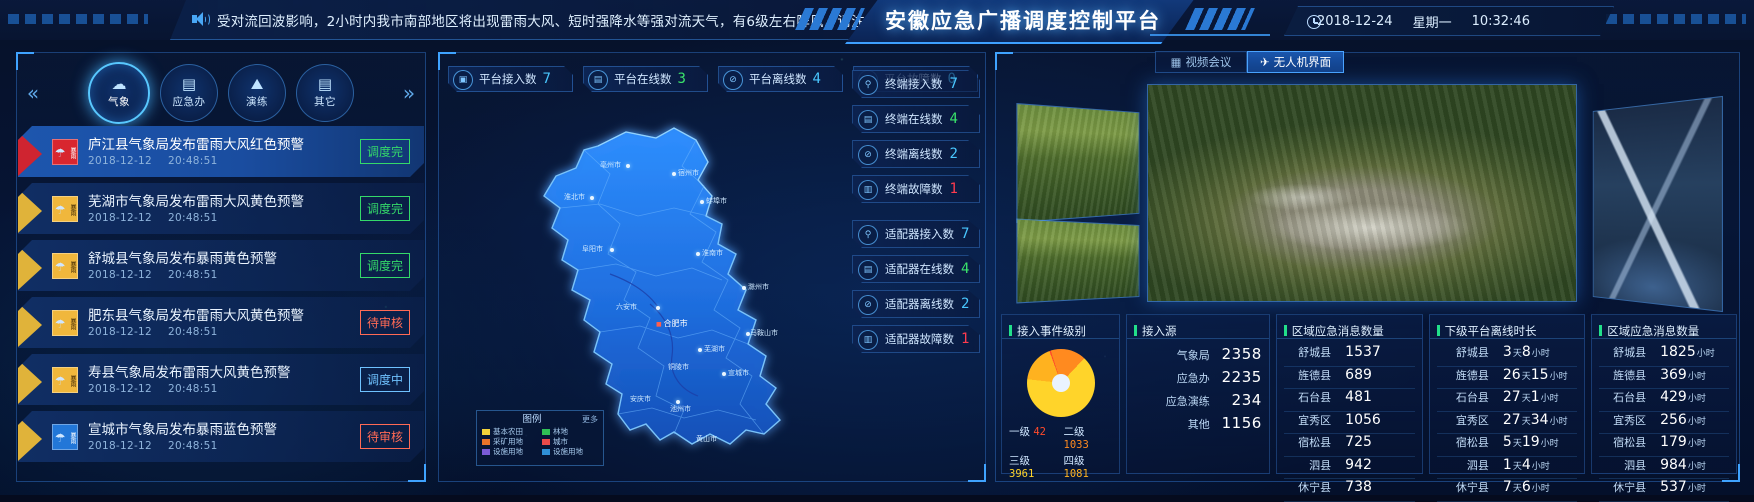  Describe the element at coordinates (224, 389) in the screenshot. I see `alert-meta: 2018-12-12 20:48:51` at that location.